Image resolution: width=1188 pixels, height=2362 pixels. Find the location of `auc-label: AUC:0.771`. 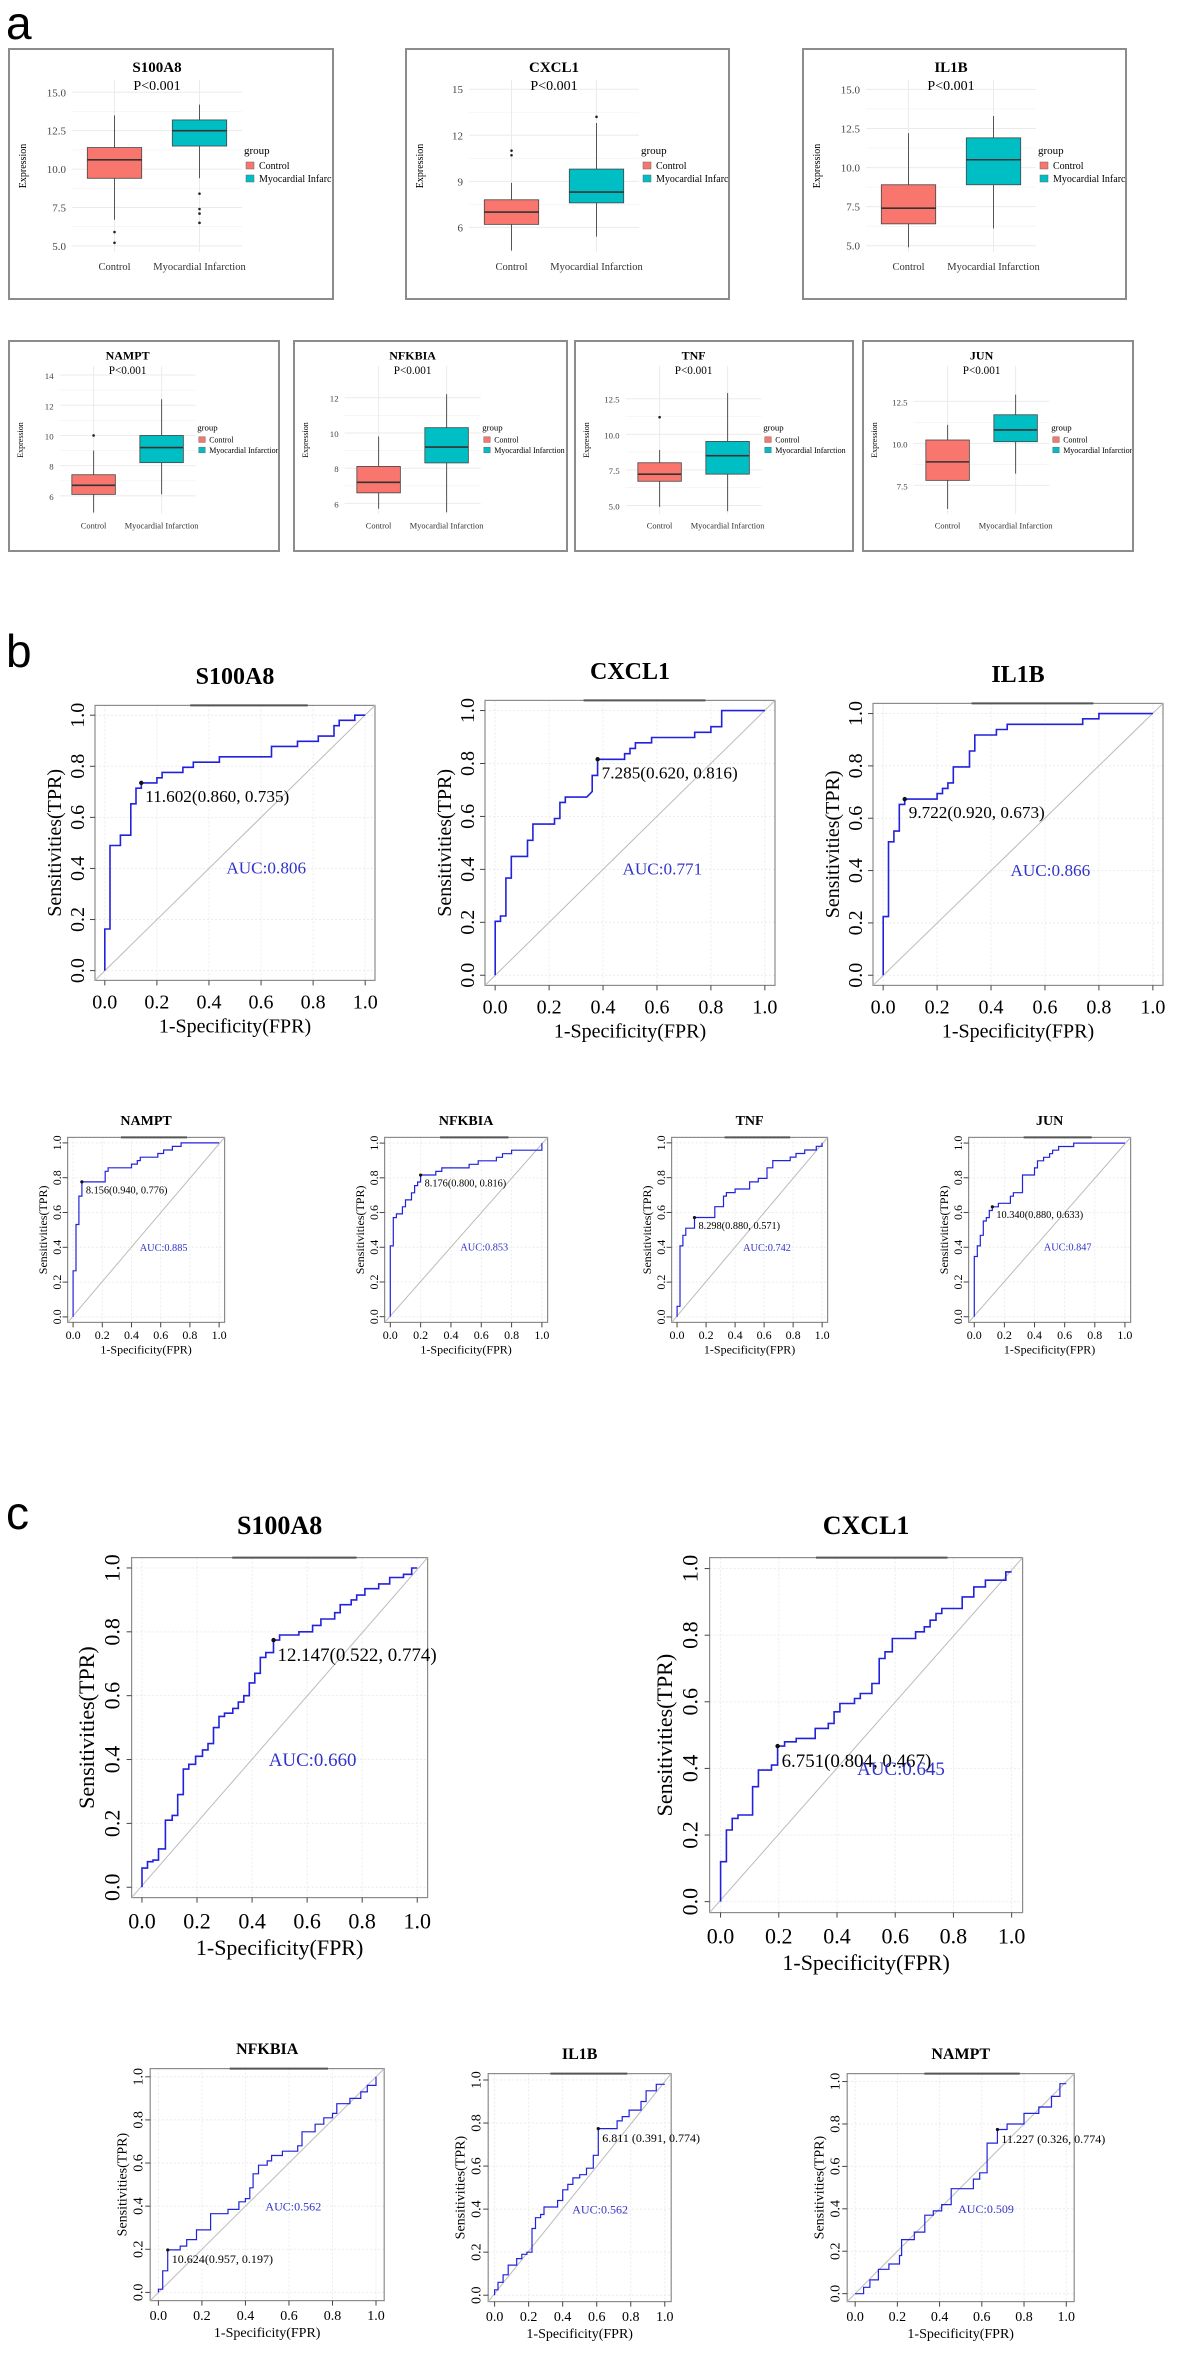

auc-label: AUC:0.771 is located at coordinates (662, 868).